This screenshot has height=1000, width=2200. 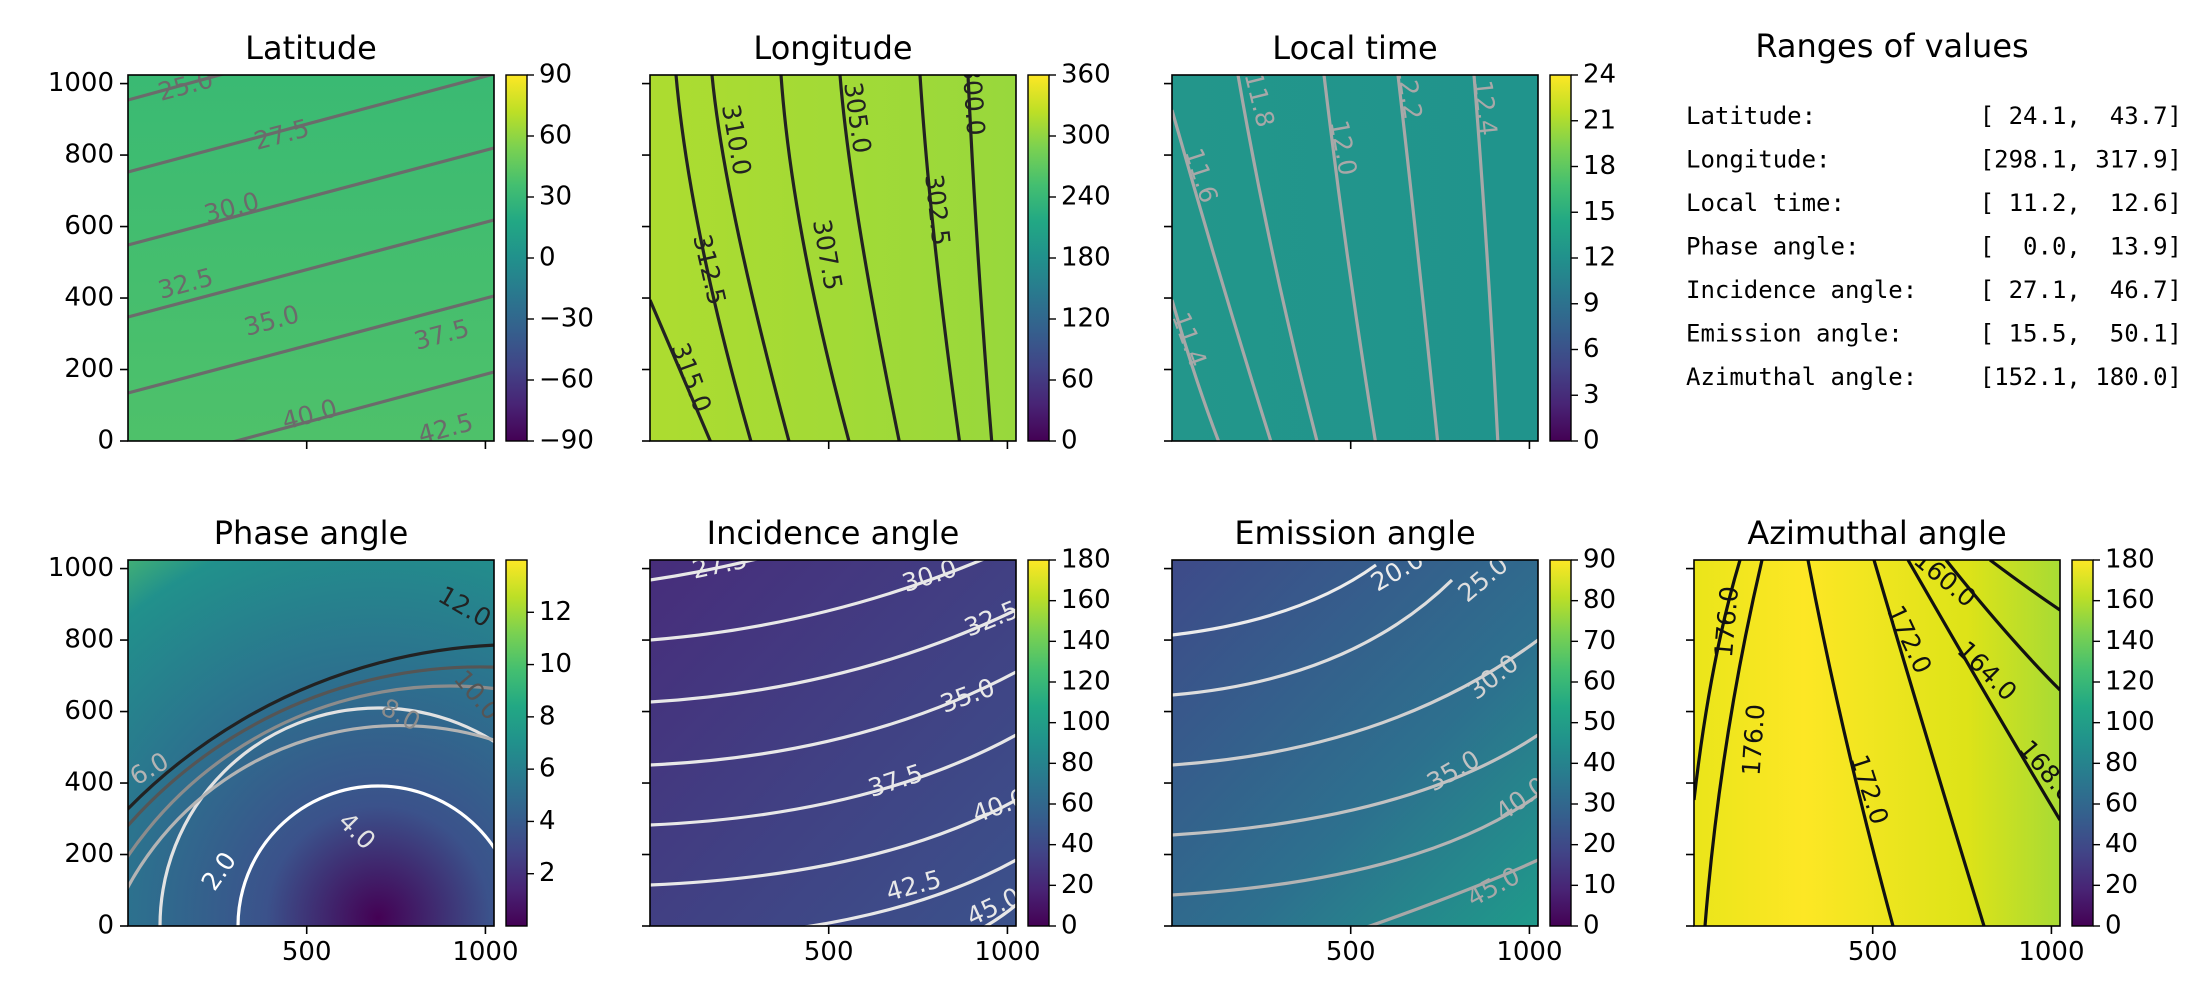 What do you see at coordinates (1591, 349) in the screenshot?
I see `colorbar-tick-label: 6` at bounding box center [1591, 349].